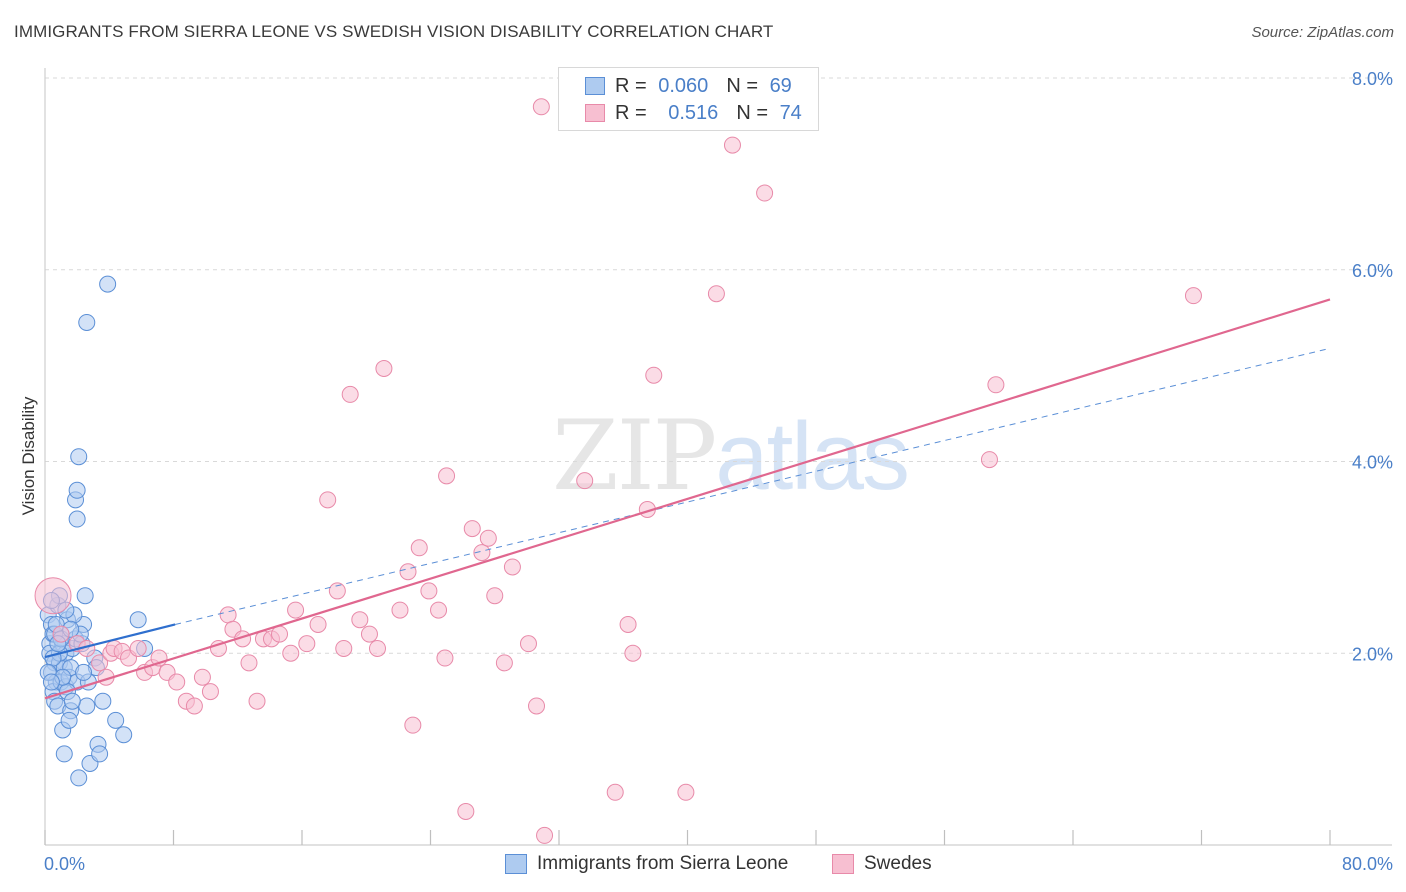  What do you see at coordinates (683, 85) in the screenshot?
I see `legend-r-value: 0.060` at bounding box center [683, 85].